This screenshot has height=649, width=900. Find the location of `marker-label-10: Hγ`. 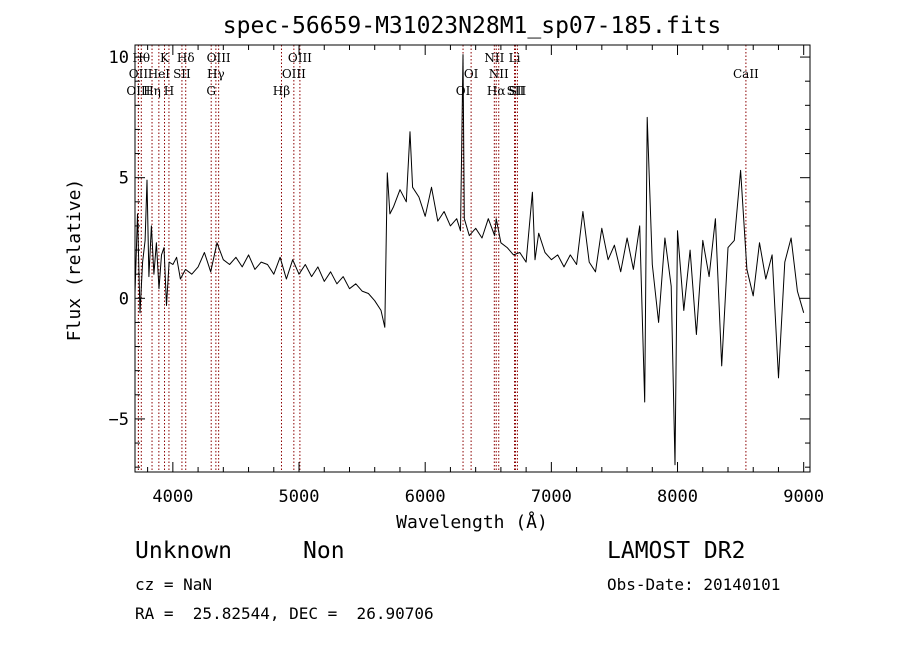

marker-label-10: Hγ is located at coordinates (216, 74).